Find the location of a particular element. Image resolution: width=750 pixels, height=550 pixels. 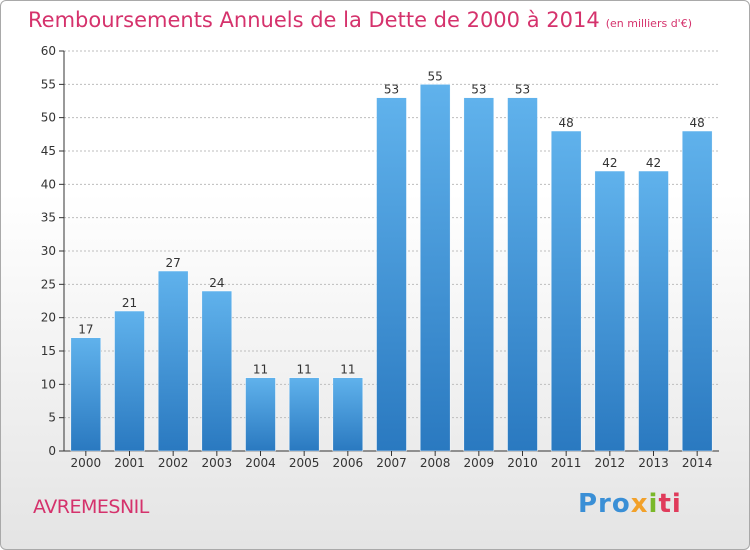

y-tick-label: 5 is located at coordinates (52, 418).